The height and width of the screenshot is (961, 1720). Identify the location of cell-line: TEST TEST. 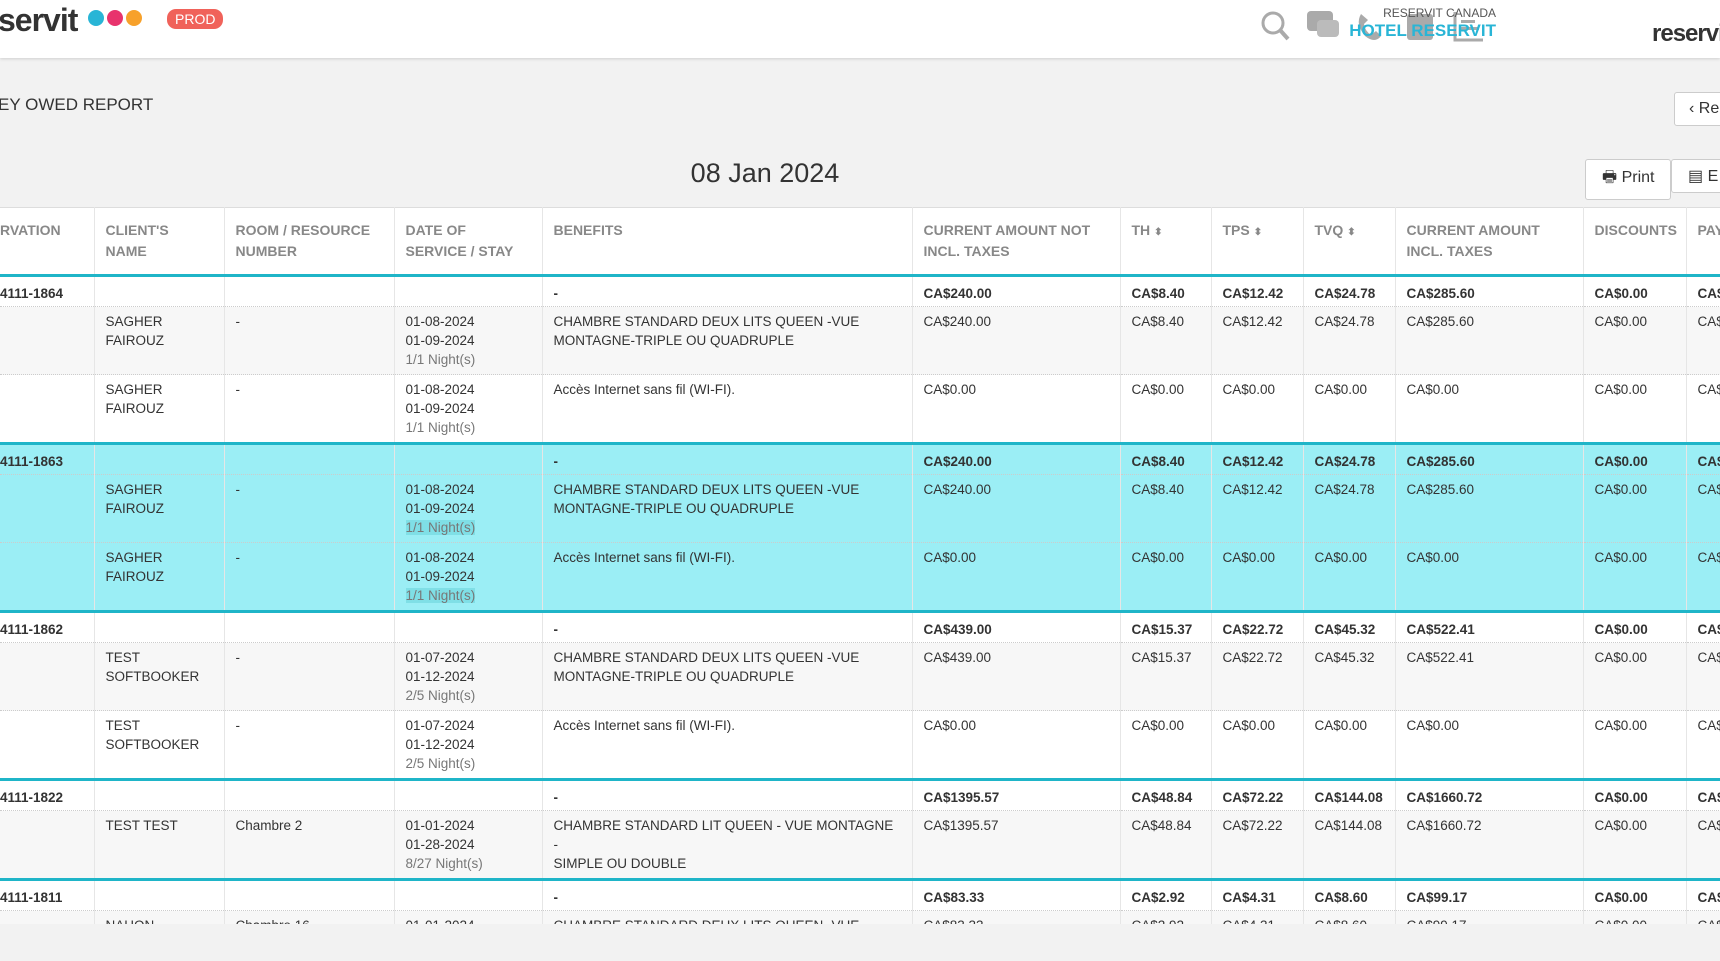
(141, 825).